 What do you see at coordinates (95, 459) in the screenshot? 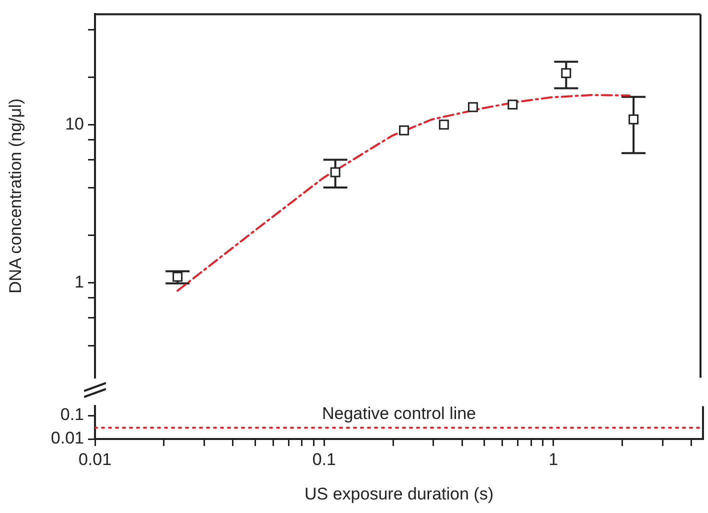
I see `x-tick-label: 0.01` at bounding box center [95, 459].